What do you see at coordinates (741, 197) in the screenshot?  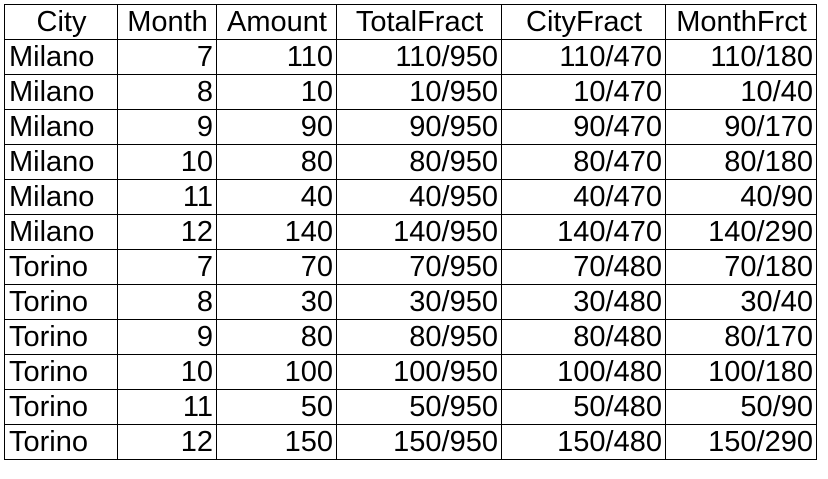 I see `month-frct-cell: 40/90` at bounding box center [741, 197].